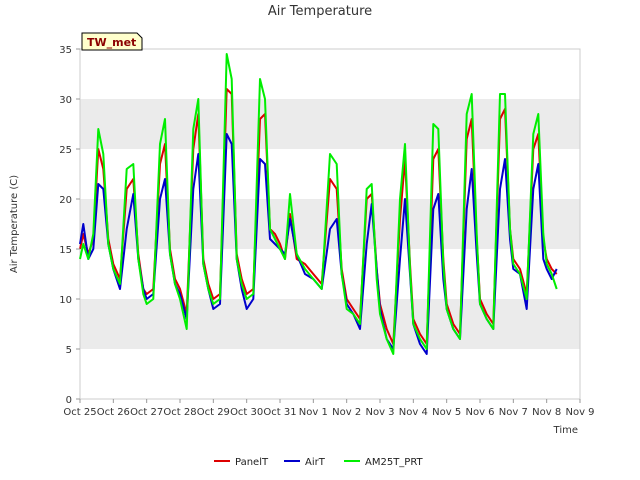 The image size is (640, 480). I want to click on x-axis-title: Time, so click(565, 430).